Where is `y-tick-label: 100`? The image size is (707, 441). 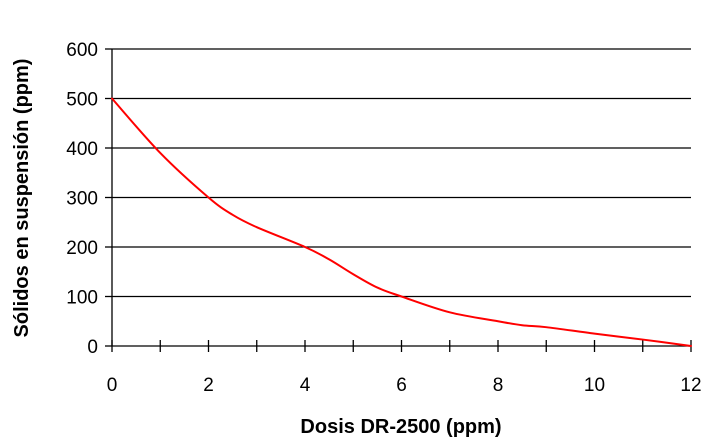
y-tick-label: 100 is located at coordinates (82, 298).